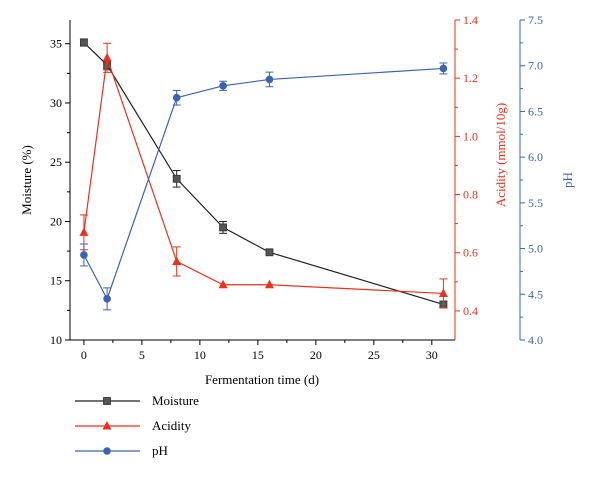  What do you see at coordinates (470, 78) in the screenshot?
I see `right1-axis-tick-label: 1.2` at bounding box center [470, 78].